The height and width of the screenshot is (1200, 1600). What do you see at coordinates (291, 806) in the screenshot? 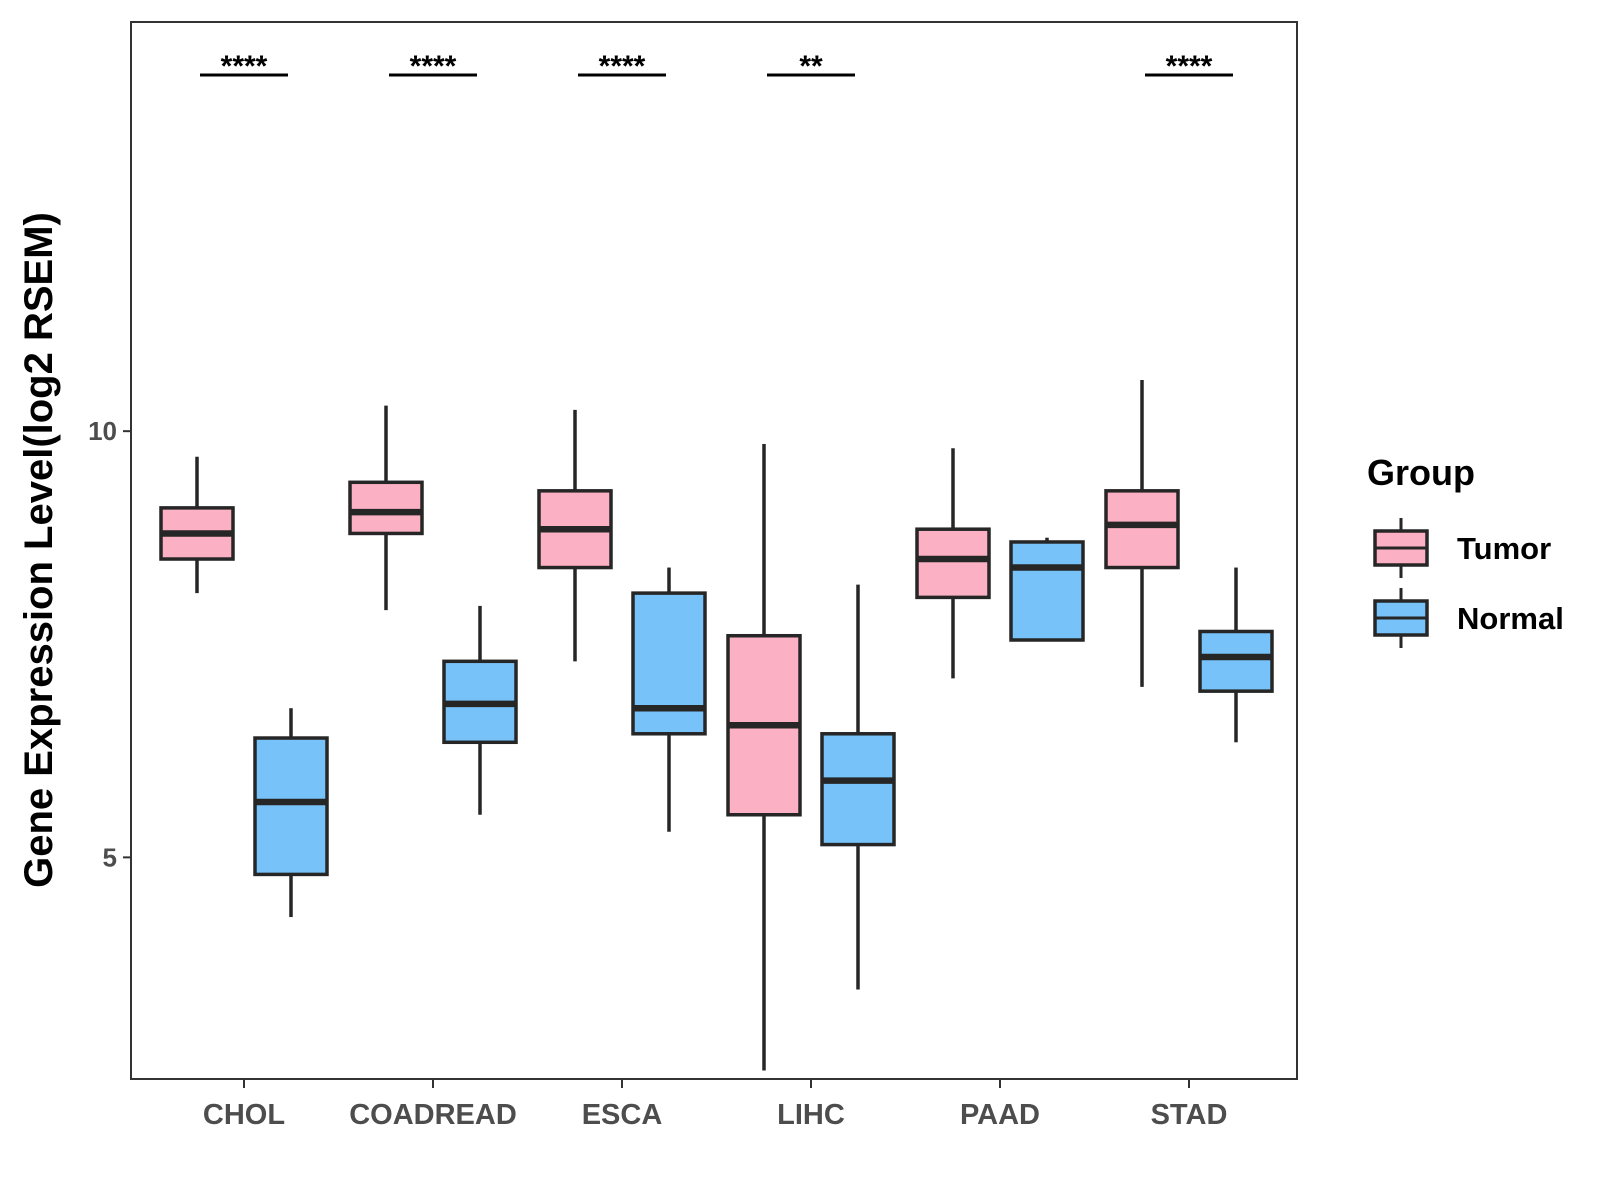
I see `box-normal-chol` at bounding box center [291, 806].